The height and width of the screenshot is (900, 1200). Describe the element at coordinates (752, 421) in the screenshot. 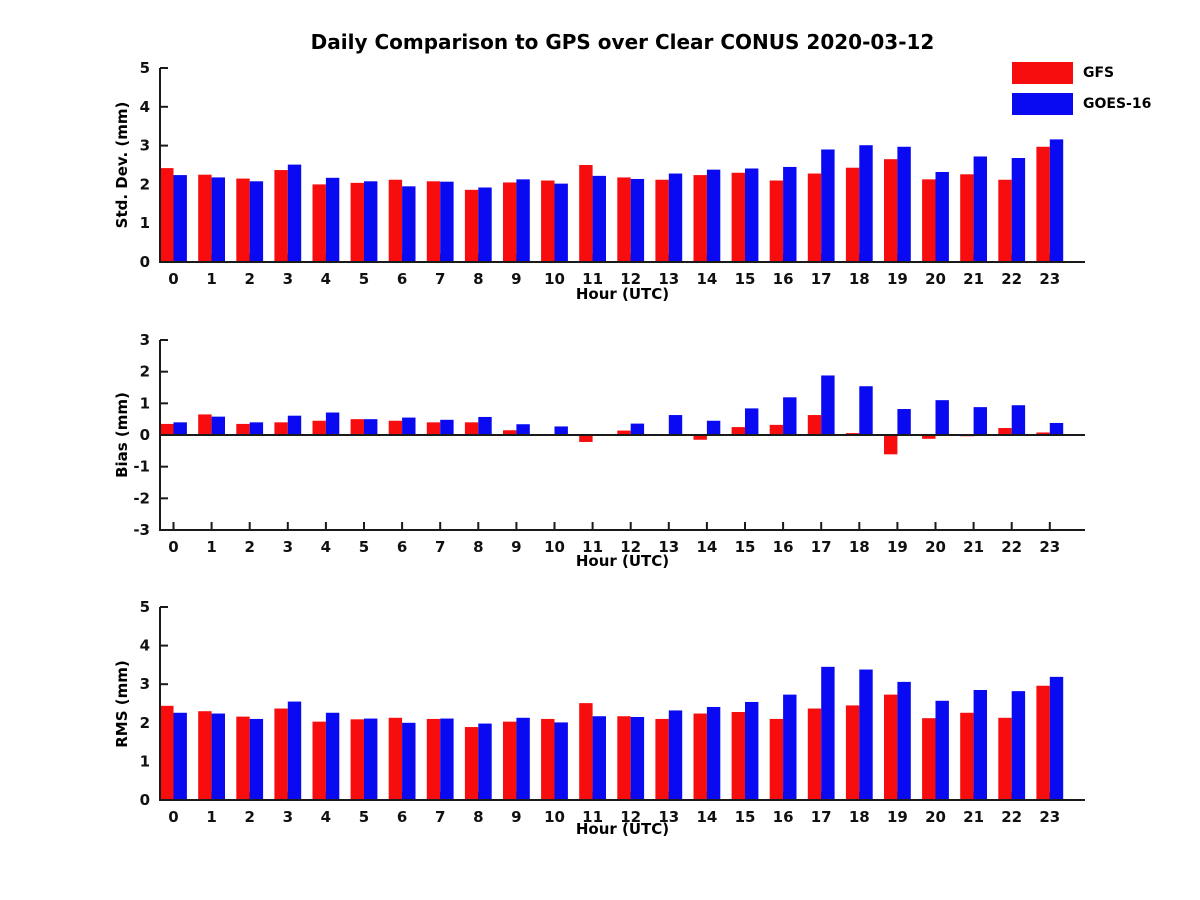

I see `bar-goes-16-h15` at that location.